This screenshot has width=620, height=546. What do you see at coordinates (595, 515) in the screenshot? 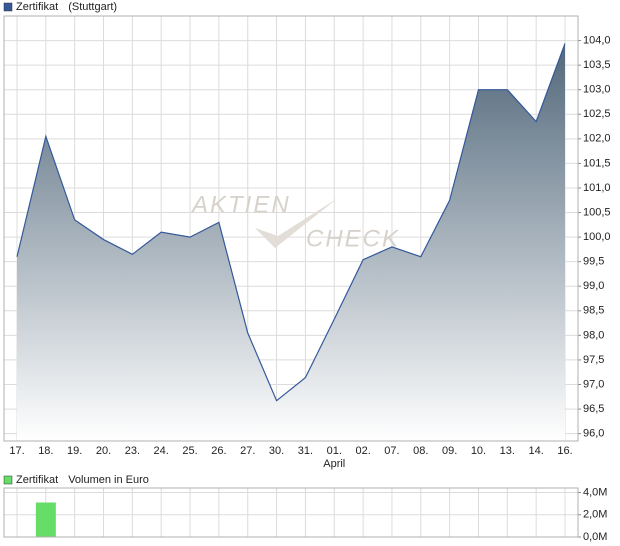
I see `y-tick-label: 2,0M` at bounding box center [595, 515].